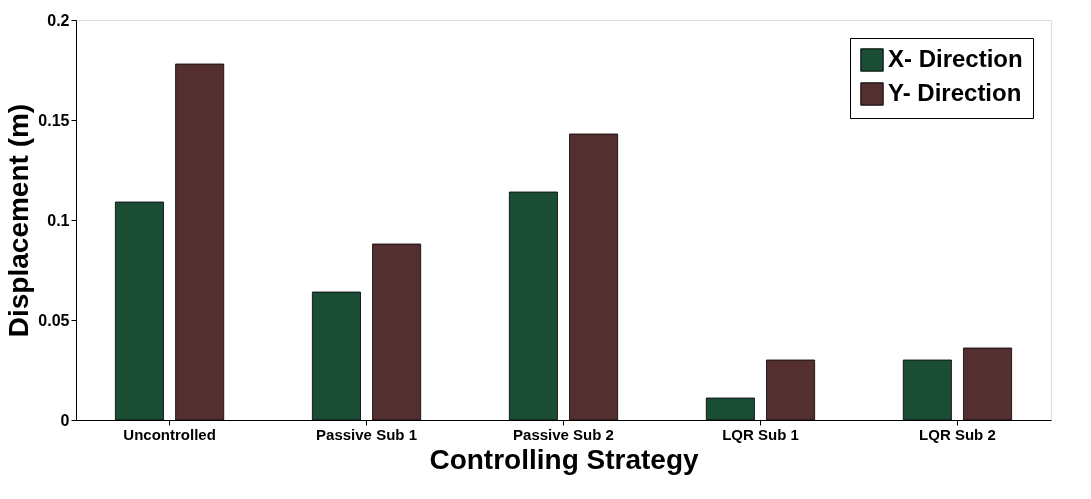 The height and width of the screenshot is (499, 1091). What do you see at coordinates (955, 92) in the screenshot?
I see `legend-label: Y- Direction` at bounding box center [955, 92].